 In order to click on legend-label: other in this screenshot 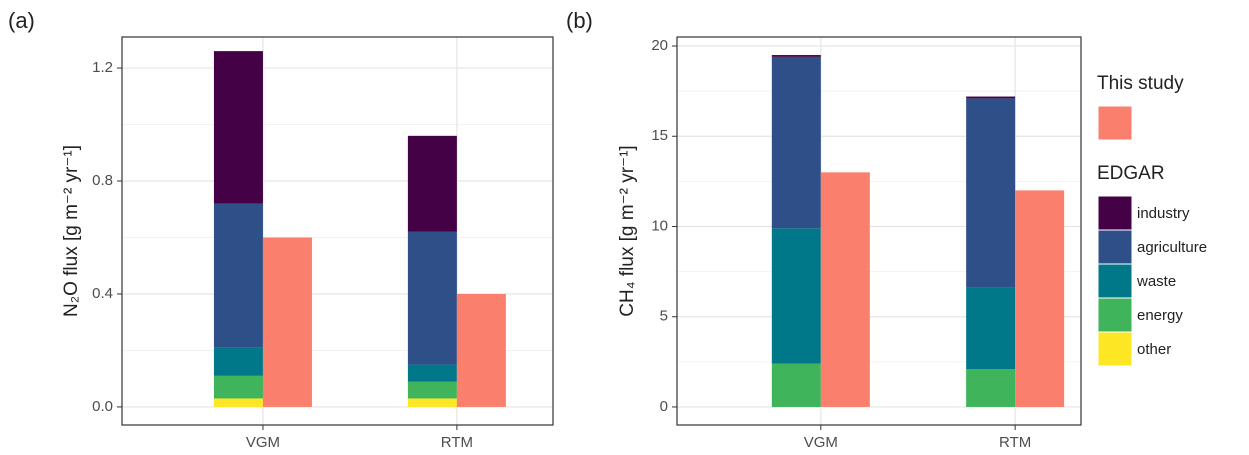, I will do `click(1154, 349)`.